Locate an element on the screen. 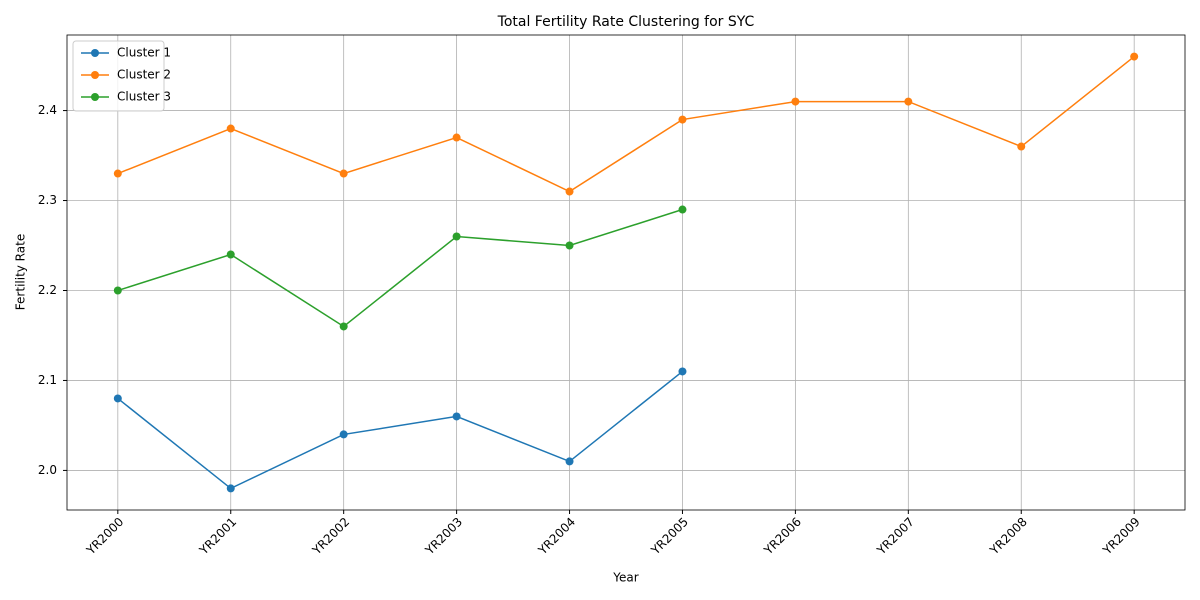 The height and width of the screenshot is (600, 1200). x-axis-label: Year is located at coordinates (625, 578).